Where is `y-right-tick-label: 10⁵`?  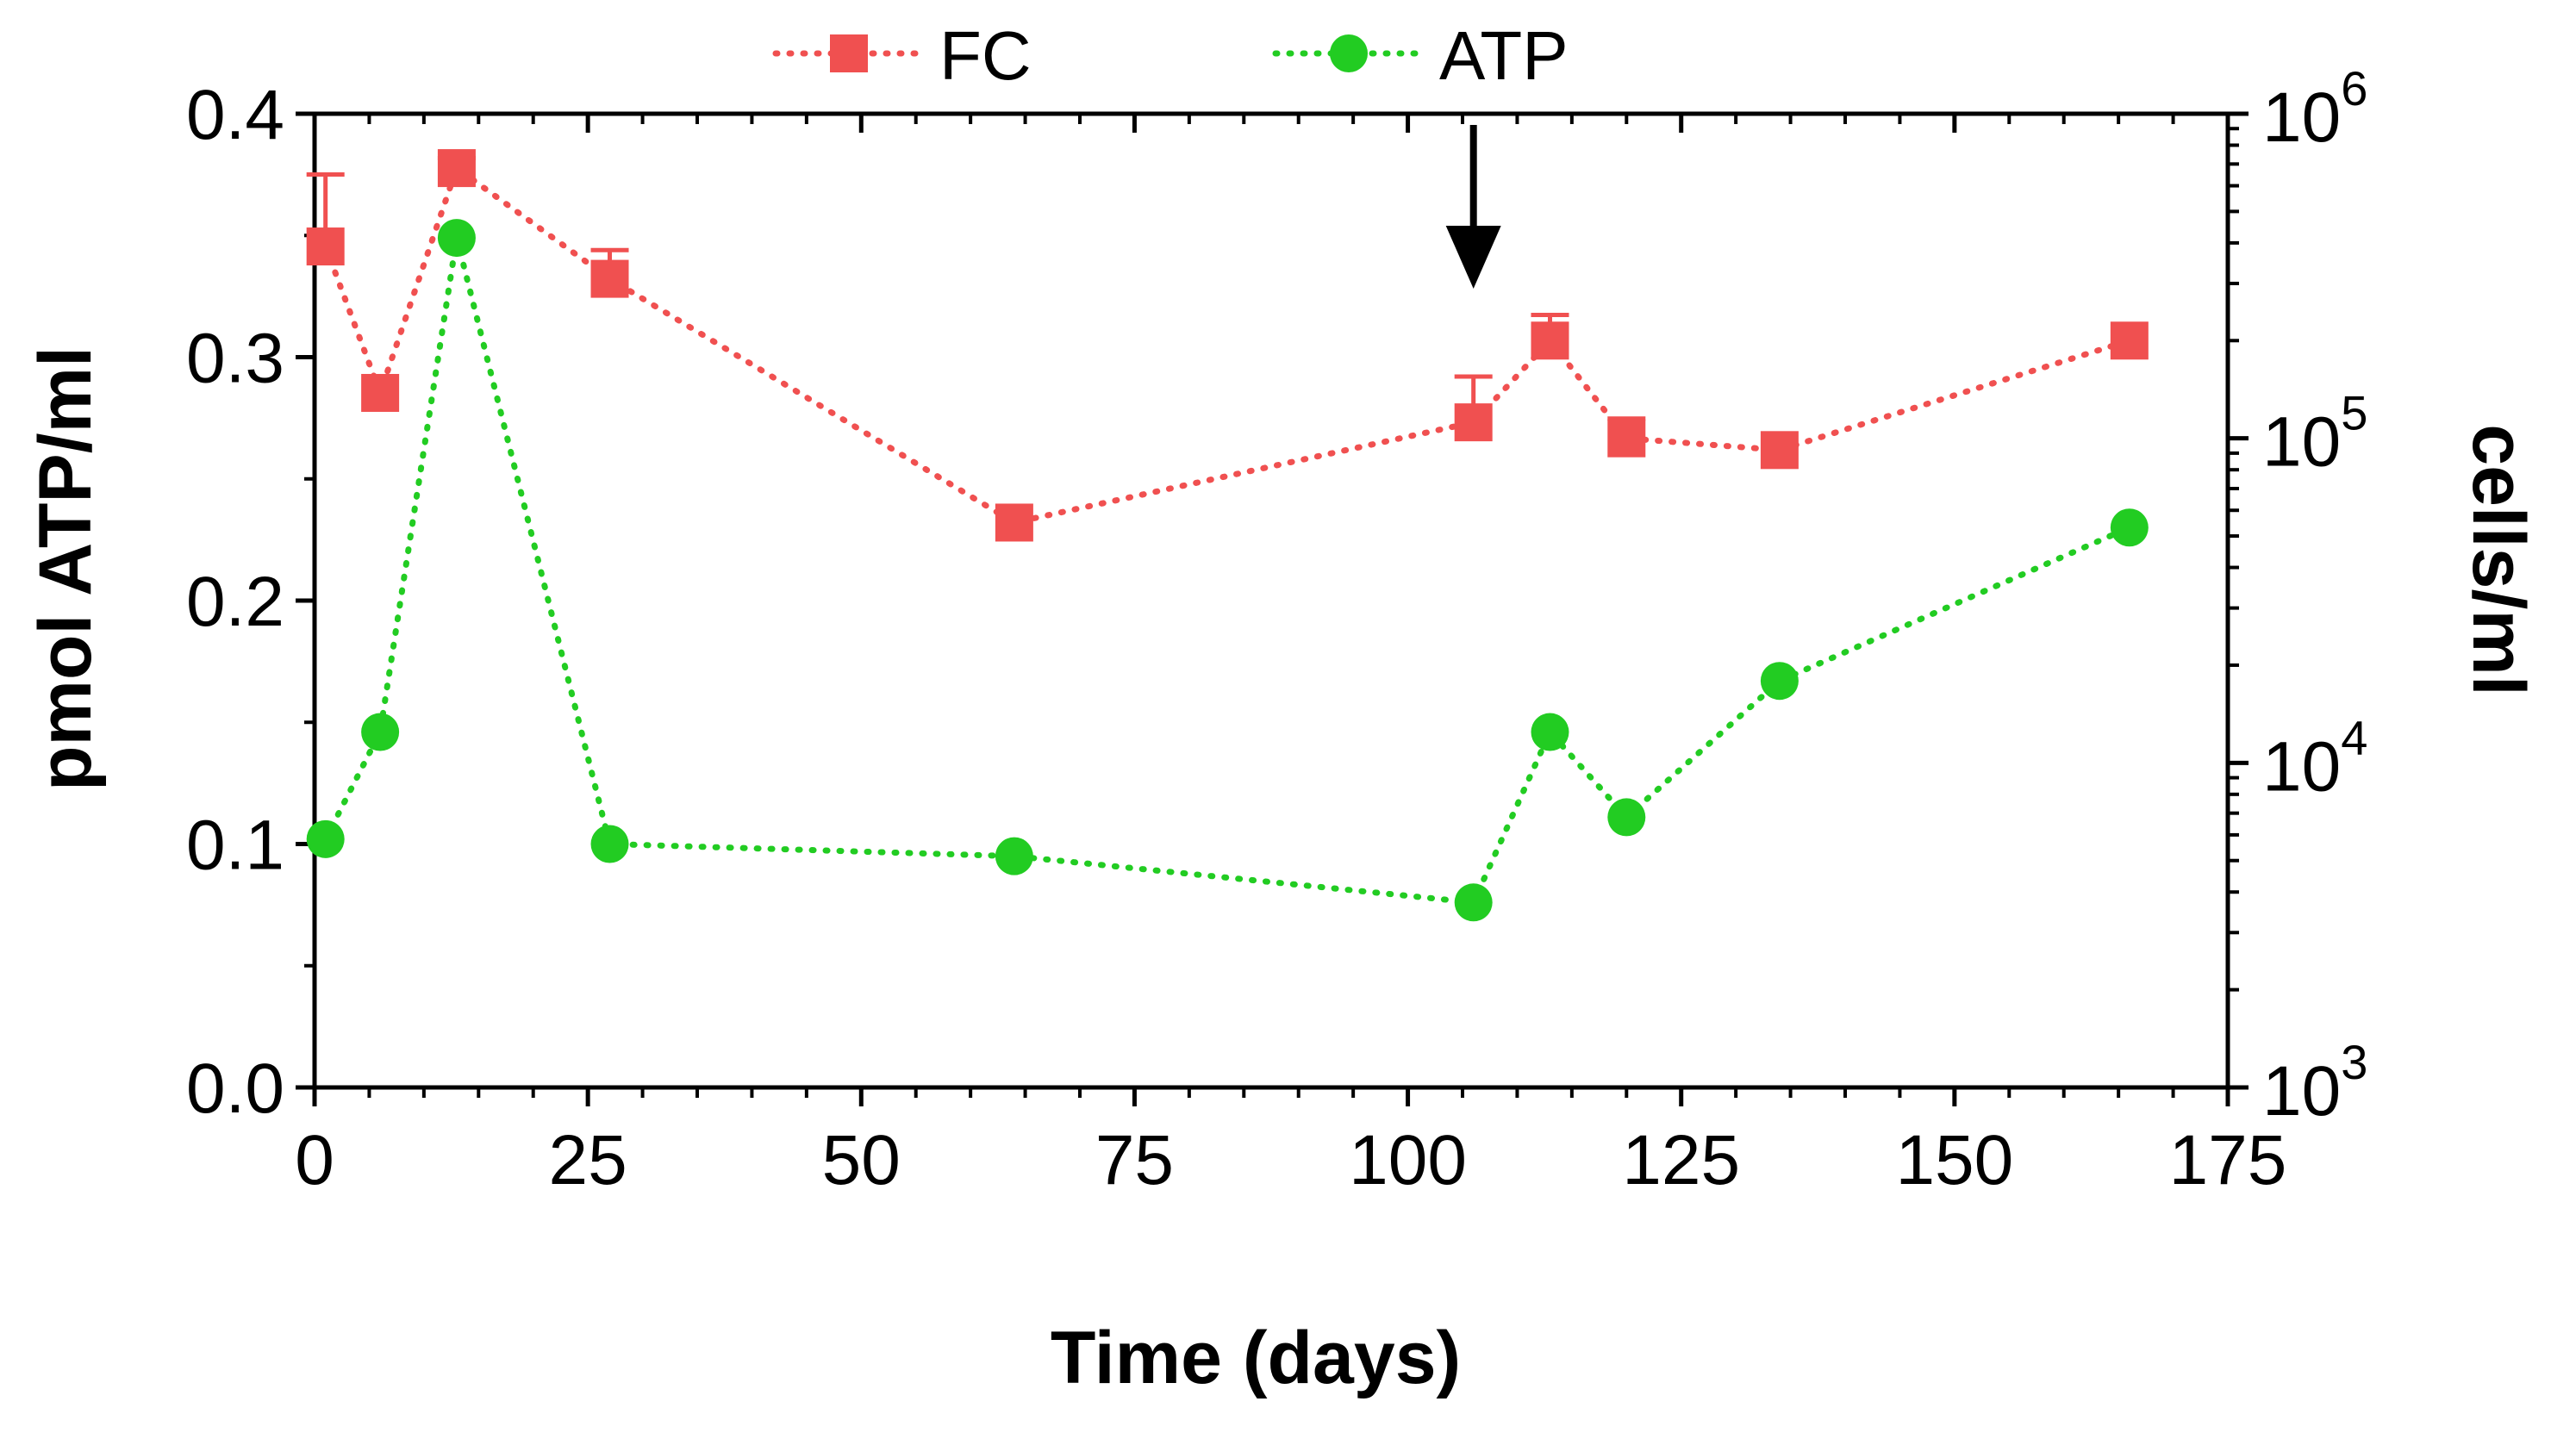
y-right-tick-label: 10⁵ is located at coordinates (2314, 434).